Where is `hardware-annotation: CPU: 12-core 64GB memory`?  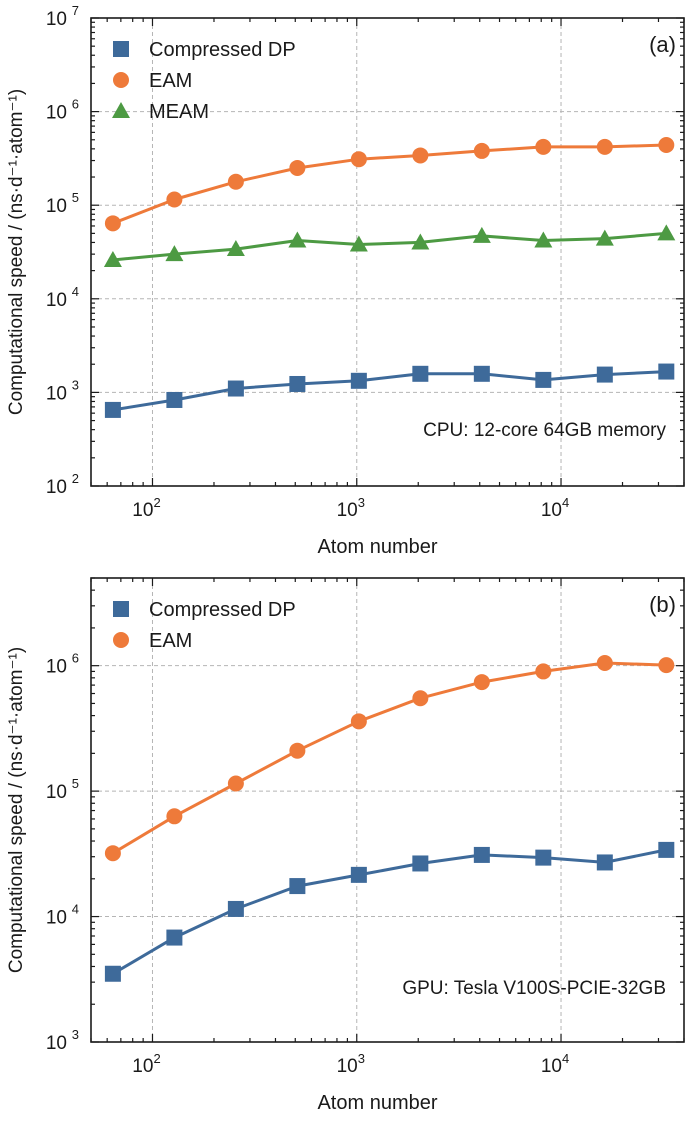
hardware-annotation: CPU: 12-core 64GB memory is located at coordinates (544, 430).